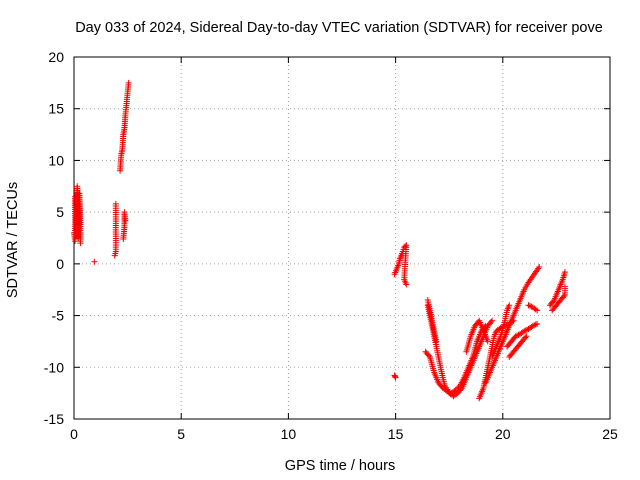 Image resolution: width=640 pixels, height=480 pixels. I want to click on y-tick-label: 5, so click(60, 212).